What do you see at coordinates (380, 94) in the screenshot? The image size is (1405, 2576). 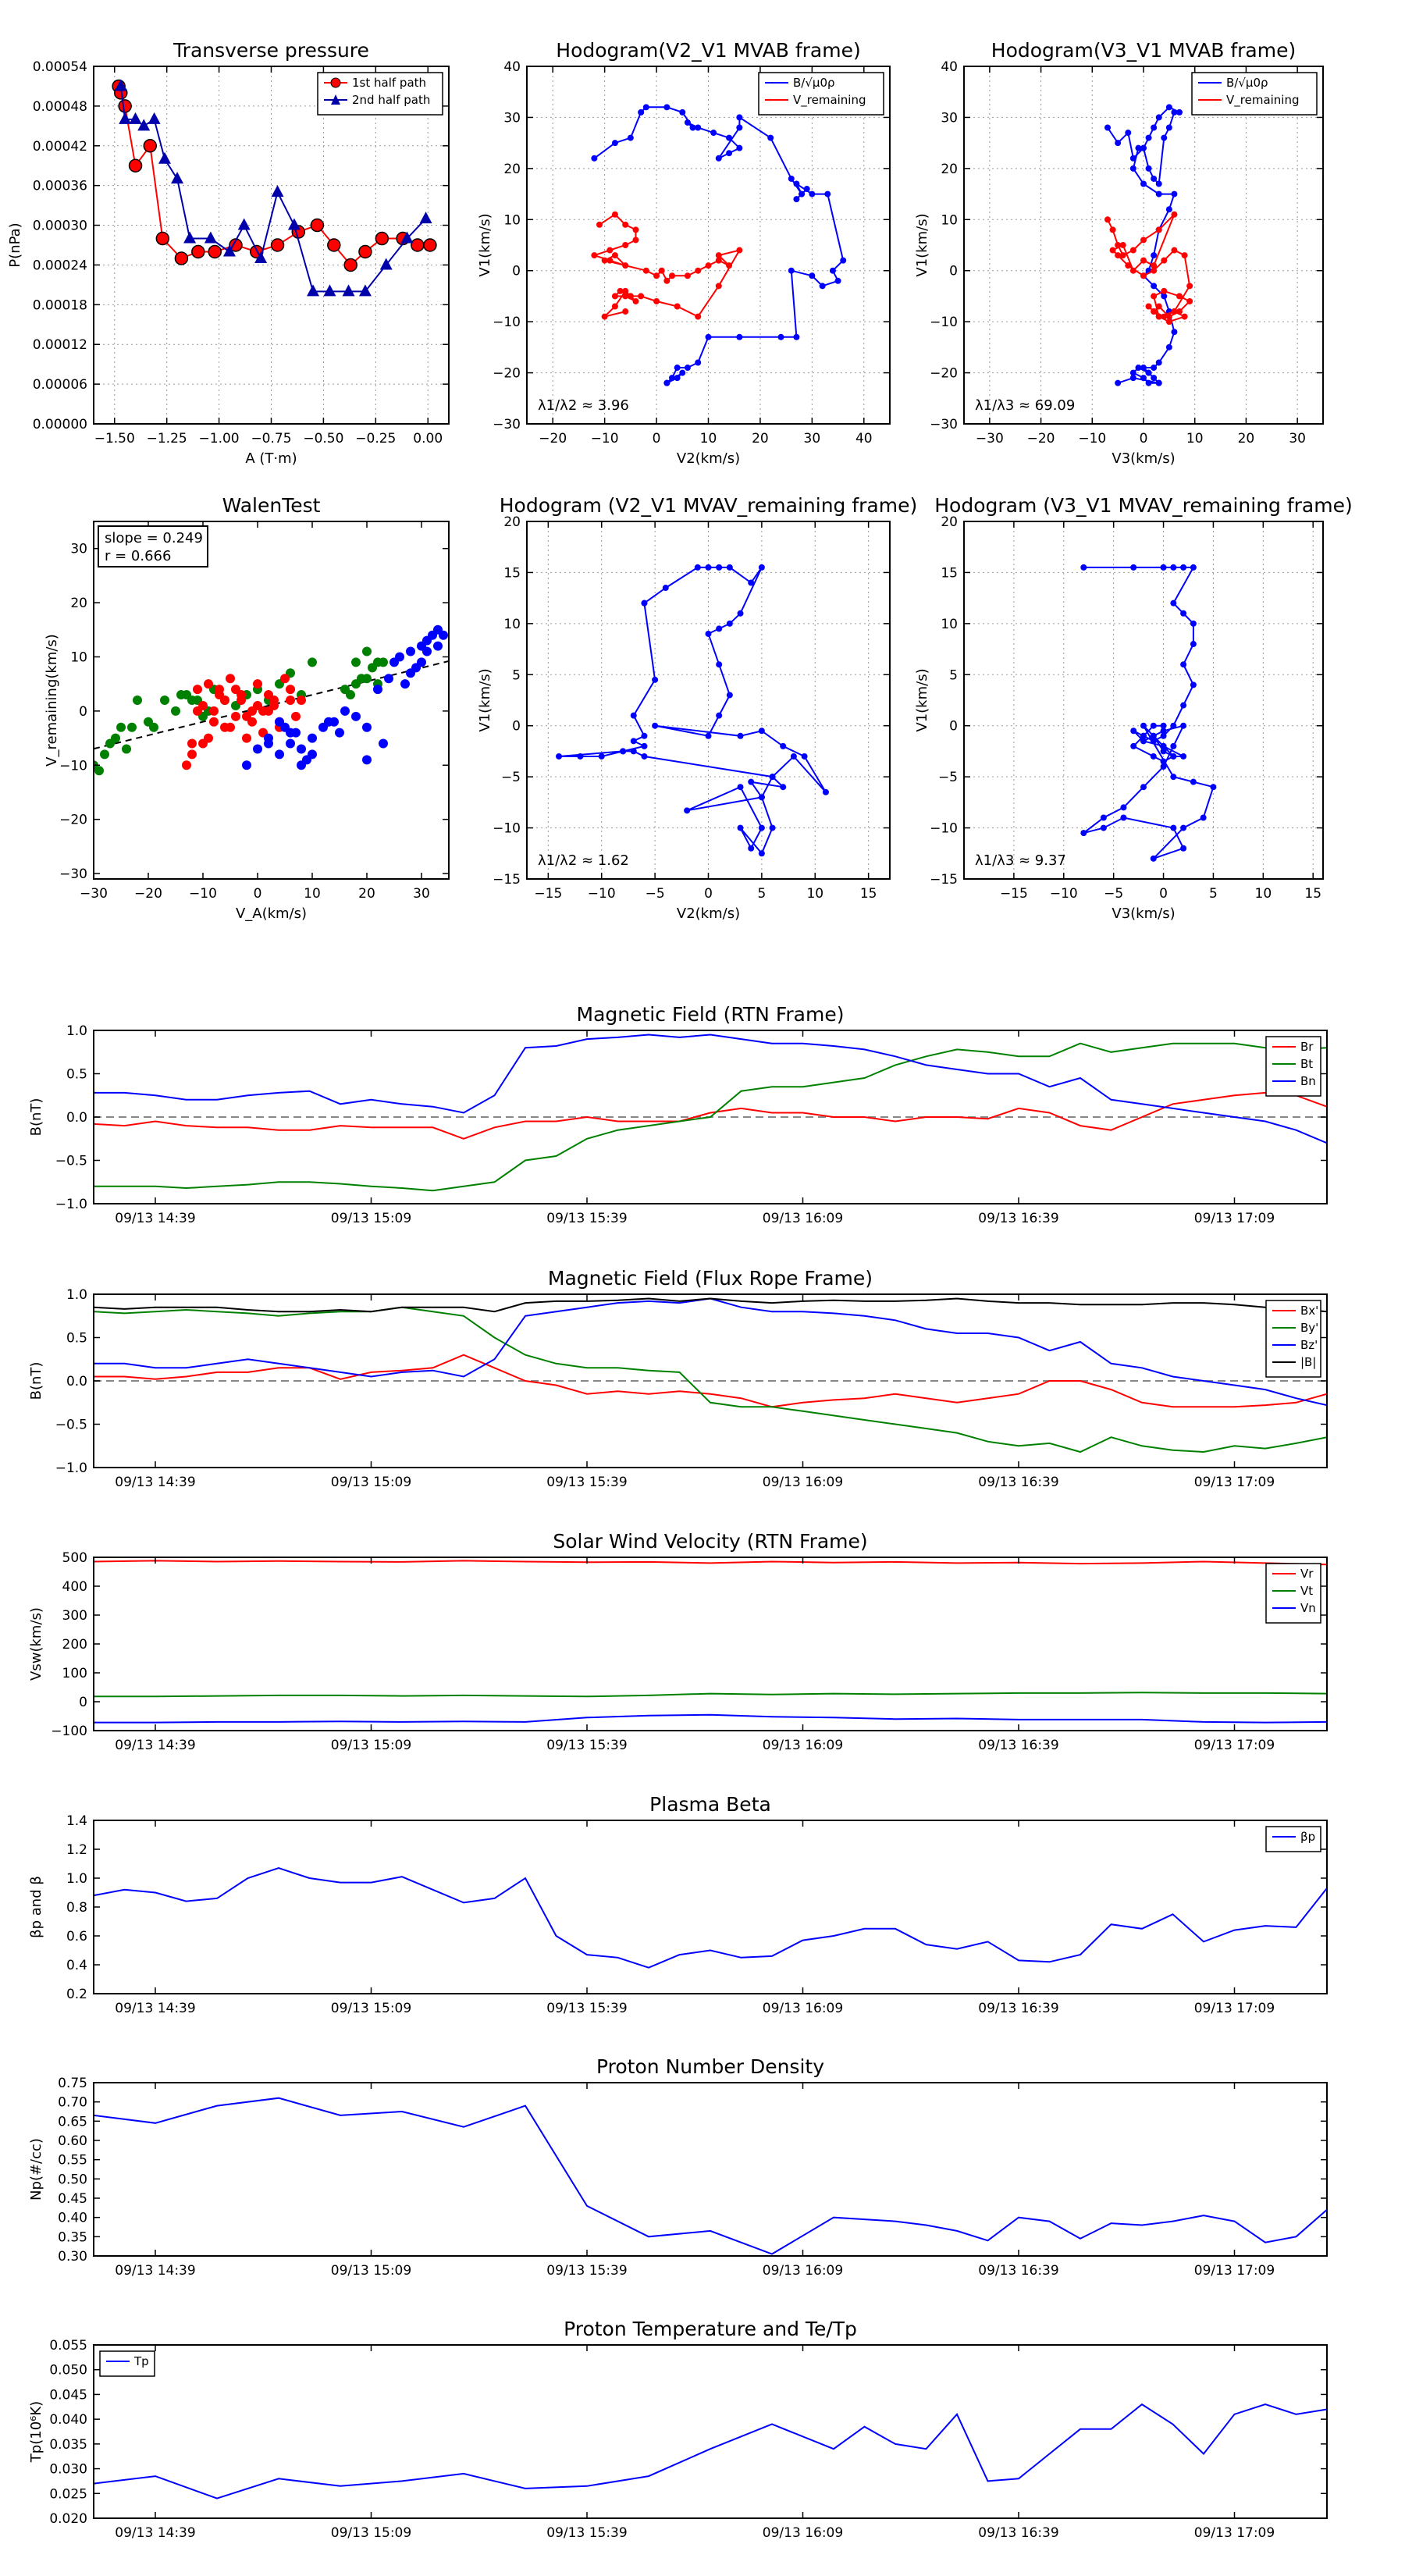 I see `legend: 1st half path 2nd half path` at bounding box center [380, 94].